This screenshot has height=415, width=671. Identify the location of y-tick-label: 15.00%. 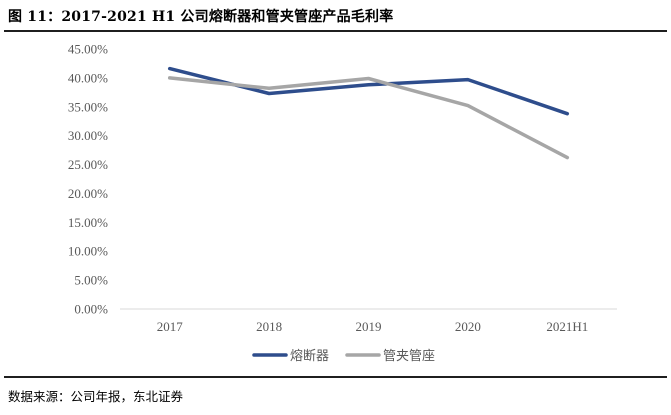
(88, 222).